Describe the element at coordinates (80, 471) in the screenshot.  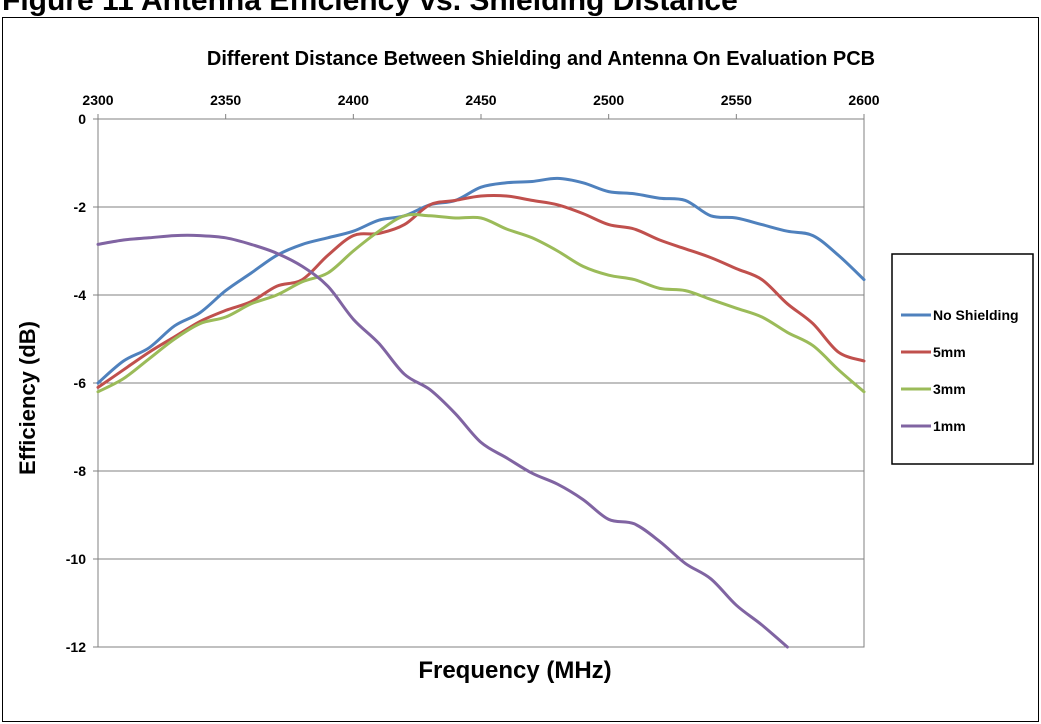
I see `y-tick-label: -8` at that location.